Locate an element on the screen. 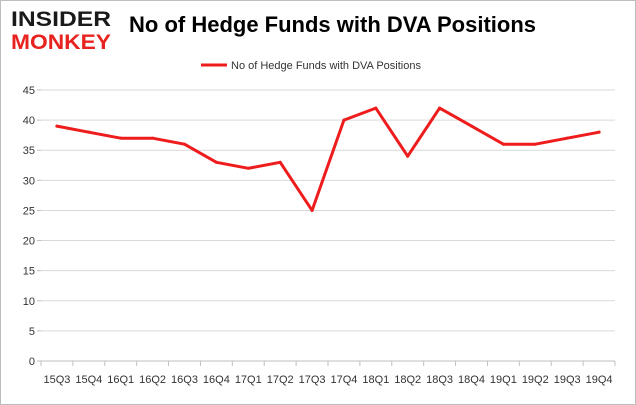 The height and width of the screenshot is (405, 636). x-tick-label: 17Q2 is located at coordinates (280, 380).